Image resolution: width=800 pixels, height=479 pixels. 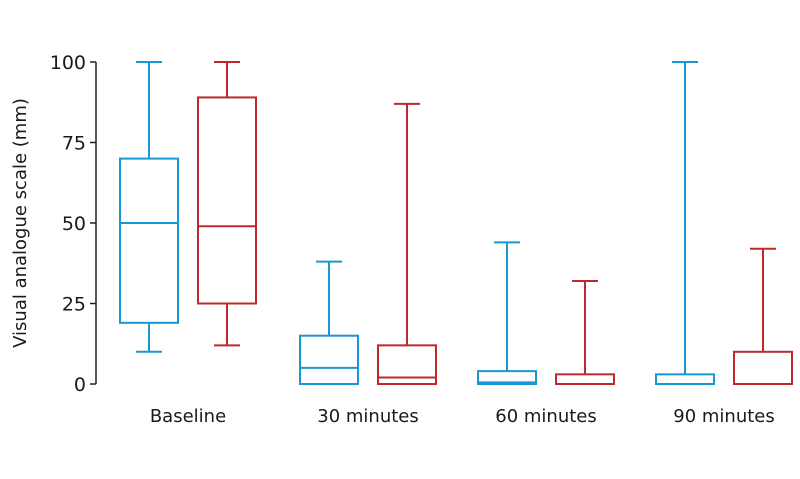 What do you see at coordinates (188, 416) in the screenshot?
I see `x-category-label: Baseline` at bounding box center [188, 416].